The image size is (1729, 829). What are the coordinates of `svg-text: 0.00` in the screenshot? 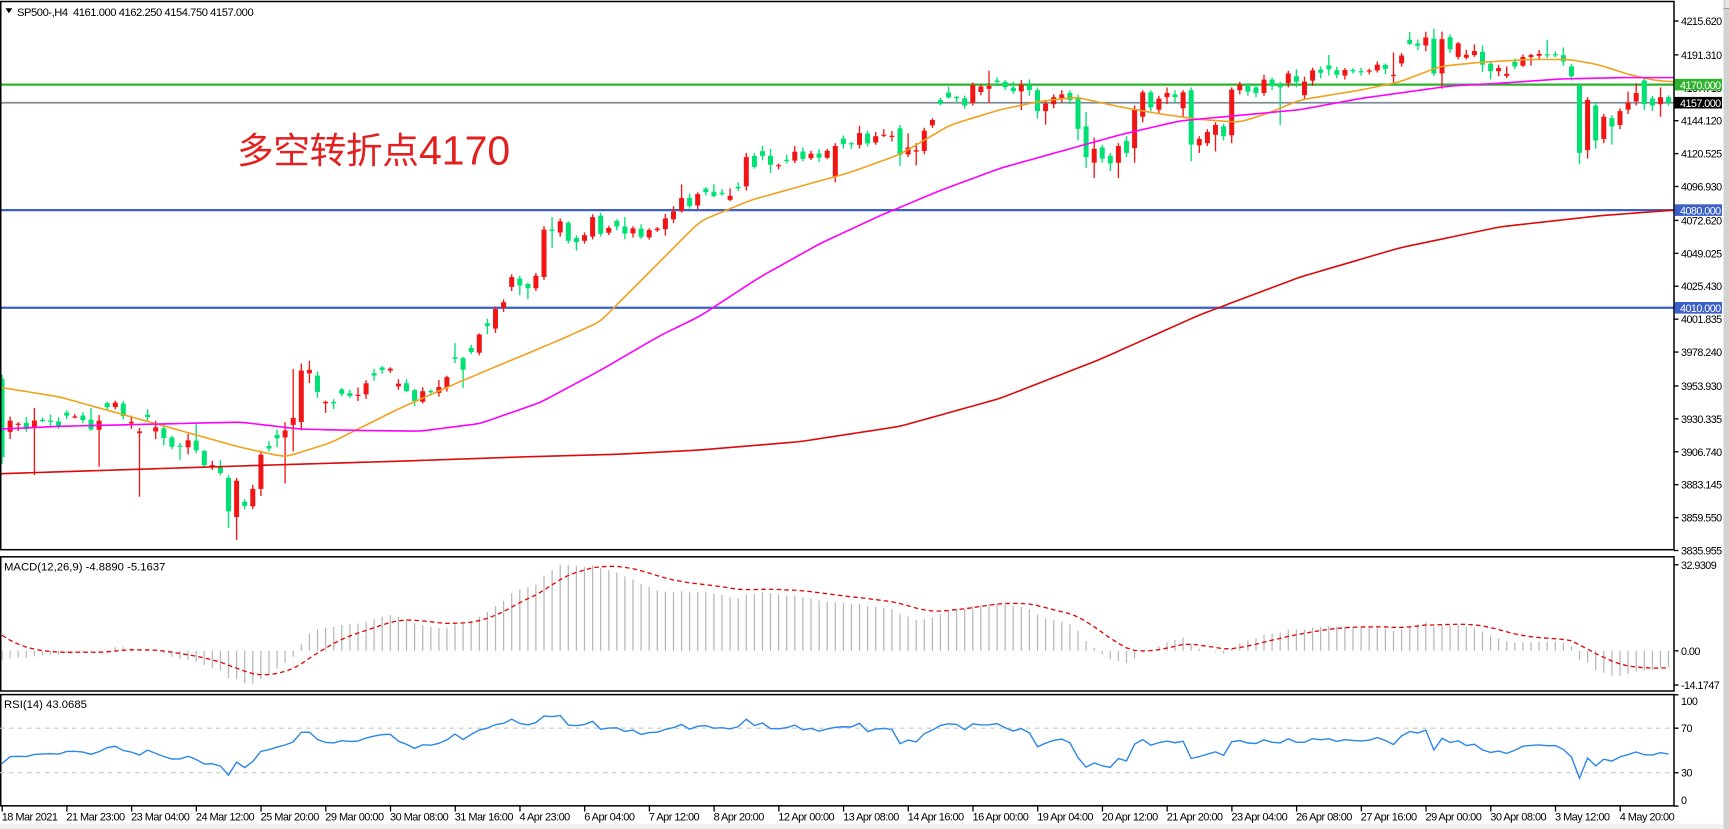 It's located at (1690, 652).